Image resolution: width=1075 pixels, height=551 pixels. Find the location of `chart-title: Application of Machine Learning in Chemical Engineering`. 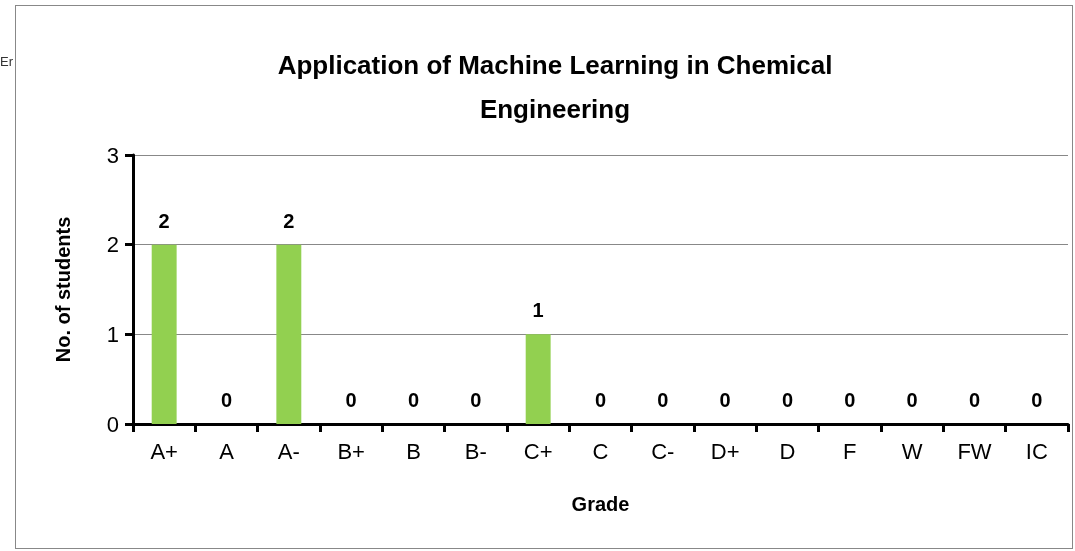

chart-title: Application of Machine Learning in Chemical Engineering is located at coordinates (555, 87).